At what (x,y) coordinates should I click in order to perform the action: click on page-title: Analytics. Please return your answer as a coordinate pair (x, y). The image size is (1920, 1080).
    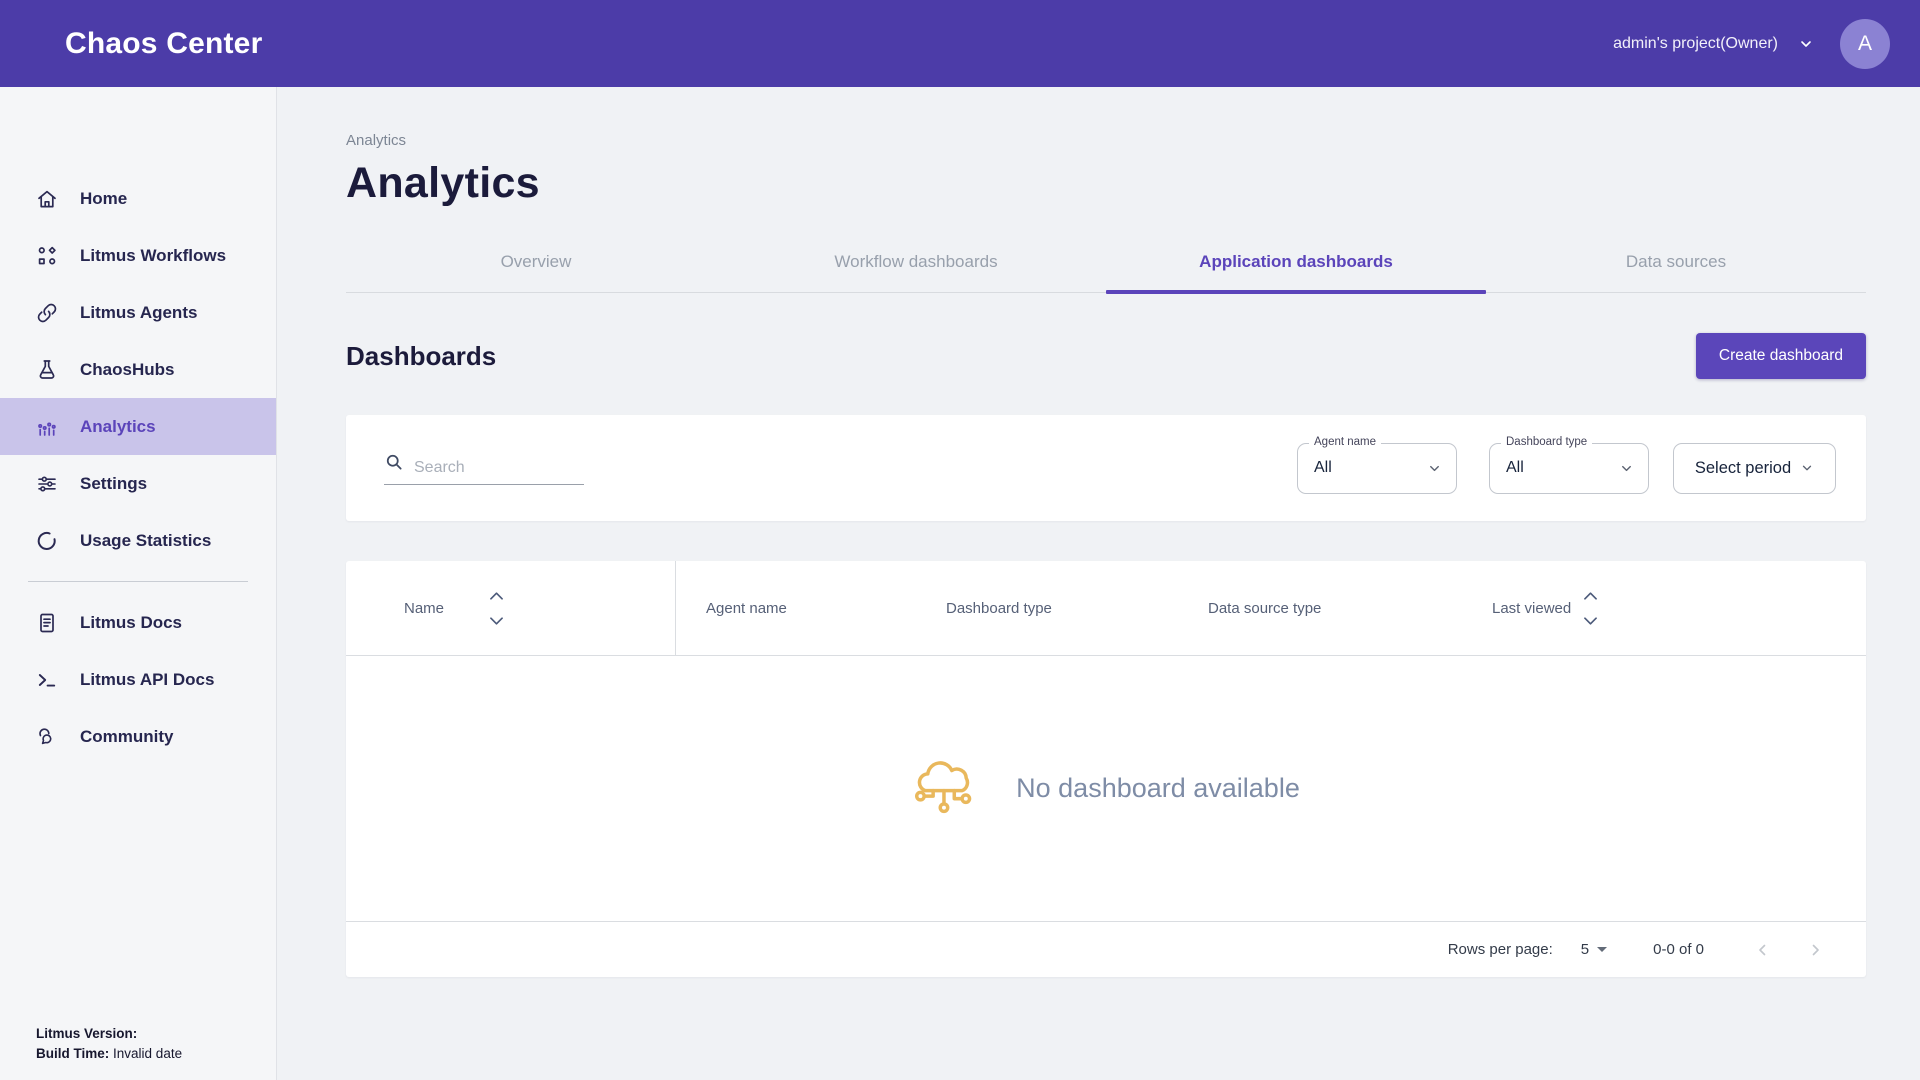
    Looking at the image, I should click on (443, 183).